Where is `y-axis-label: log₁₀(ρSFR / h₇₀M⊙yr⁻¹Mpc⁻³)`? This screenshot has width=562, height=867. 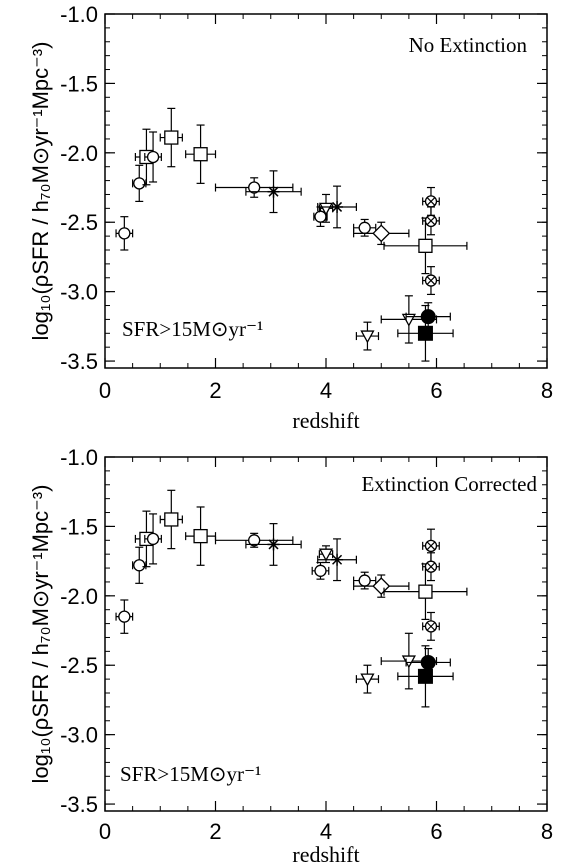 y-axis-label: log₁₀(ρSFR / h₇₀M⊙yr⁻¹Mpc⁻³) is located at coordinates (40, 191).